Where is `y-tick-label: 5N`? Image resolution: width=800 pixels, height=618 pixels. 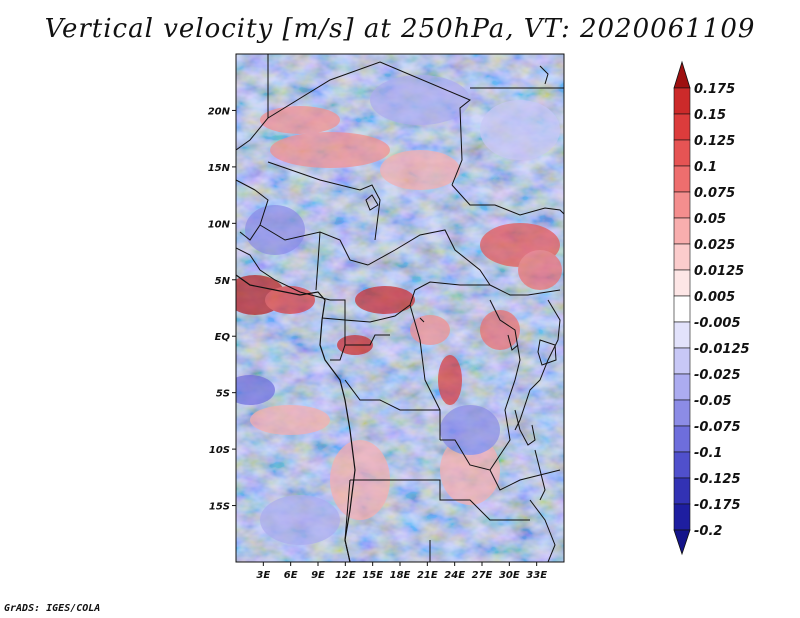 y-tick-label: 5N is located at coordinates (223, 281).